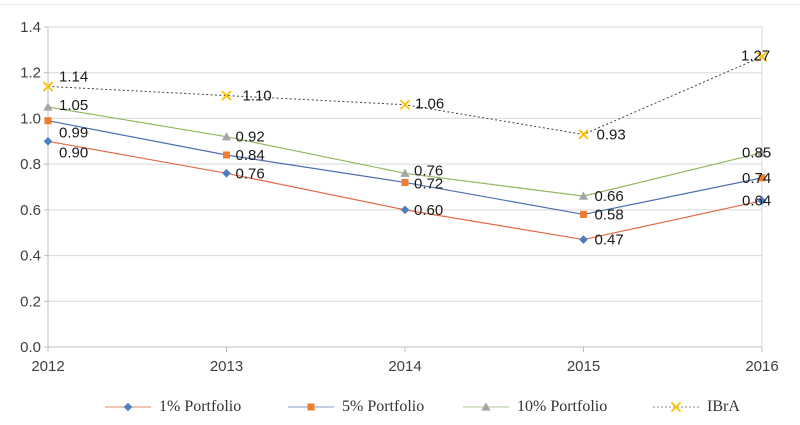  I want to click on legend-label: IBrA, so click(723, 406).